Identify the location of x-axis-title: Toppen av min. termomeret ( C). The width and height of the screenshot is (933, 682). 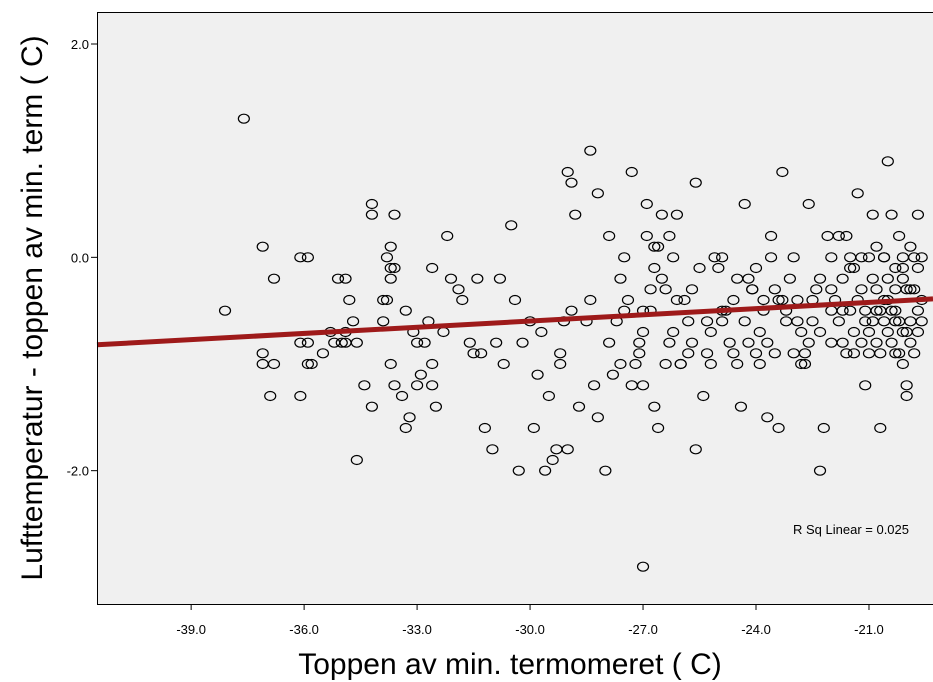
(509, 664).